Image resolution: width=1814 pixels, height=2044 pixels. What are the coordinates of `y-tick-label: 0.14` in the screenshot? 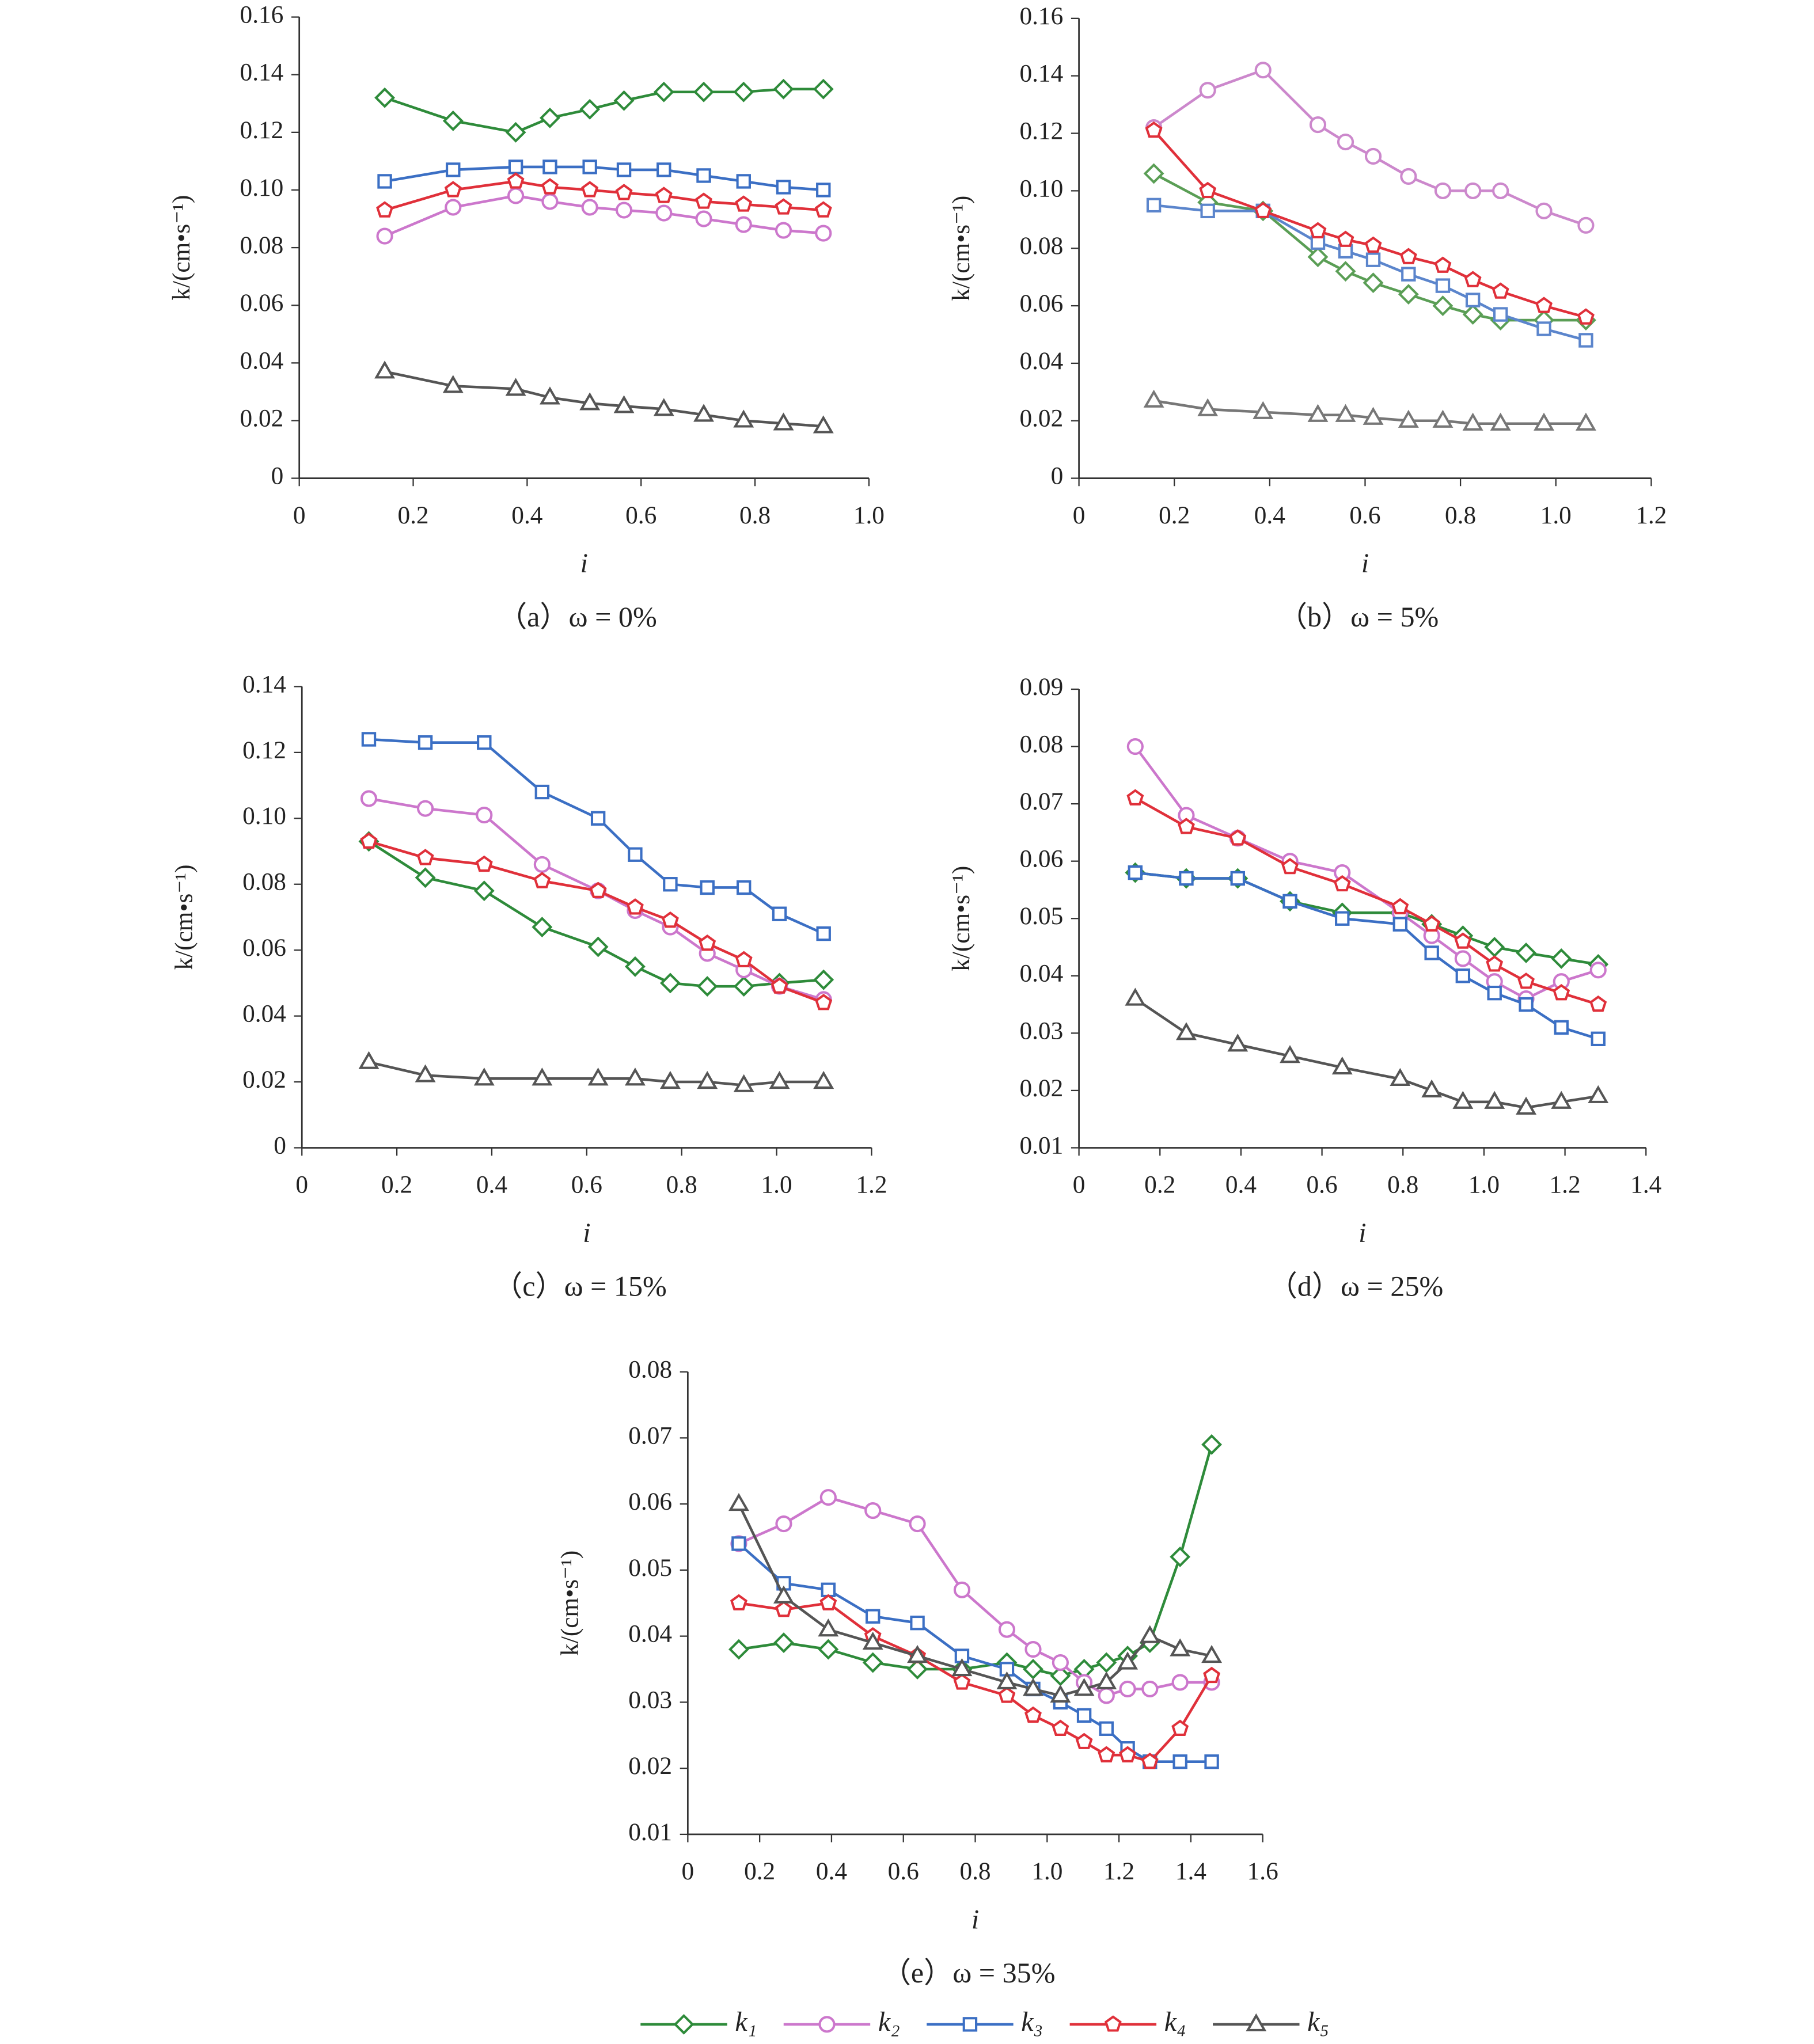 It's located at (262, 72).